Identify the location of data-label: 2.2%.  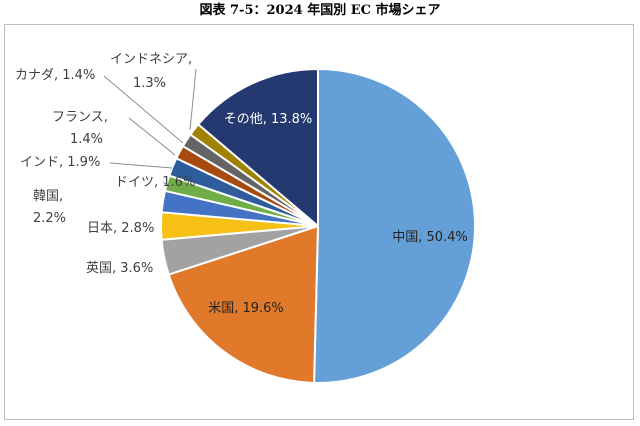
(49, 218).